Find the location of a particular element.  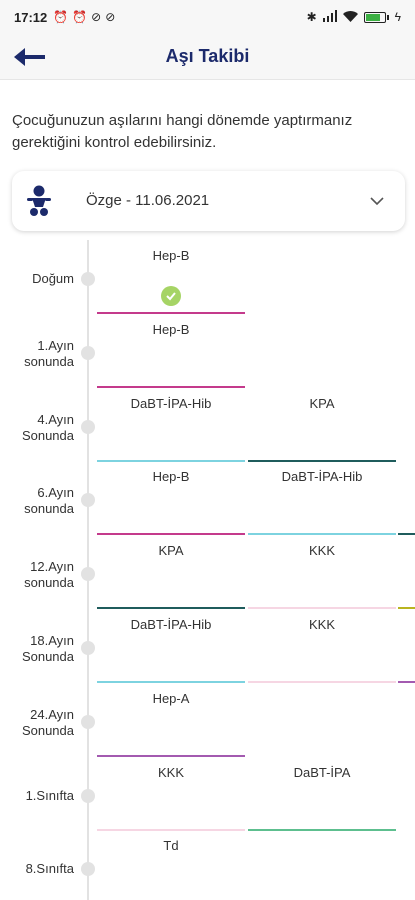

back-button is located at coordinates (31, 57).